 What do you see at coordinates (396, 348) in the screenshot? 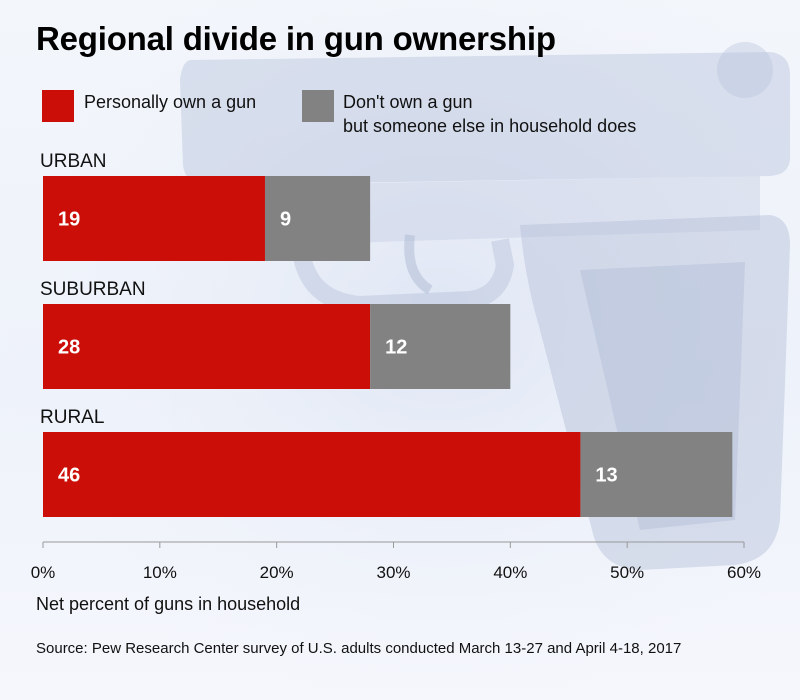
I see `data-label-suburban-household: 12` at bounding box center [396, 348].